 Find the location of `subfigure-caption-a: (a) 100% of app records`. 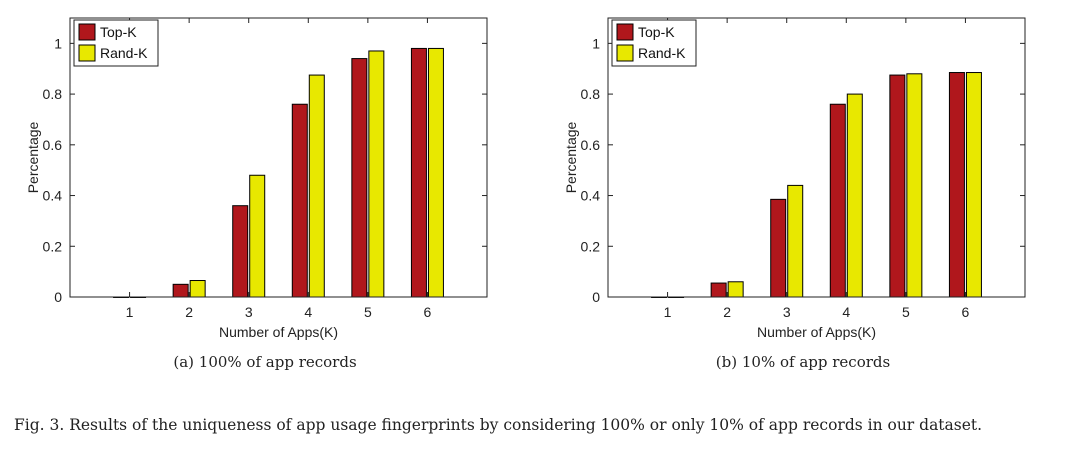

subfigure-caption-a: (a) 100% of app records is located at coordinates (265, 362).